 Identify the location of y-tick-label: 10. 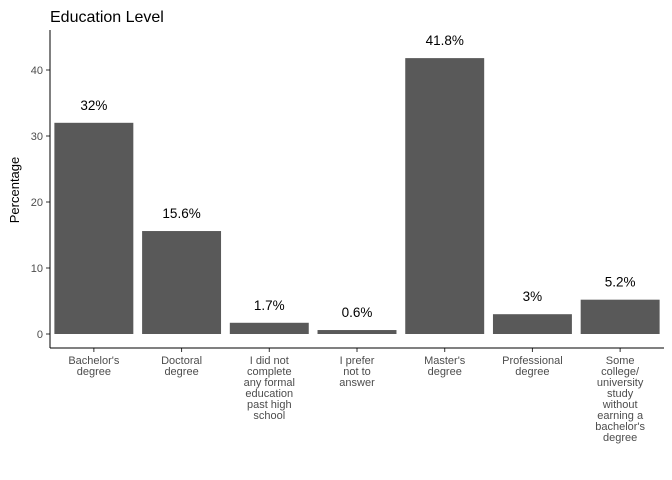
(37, 269).